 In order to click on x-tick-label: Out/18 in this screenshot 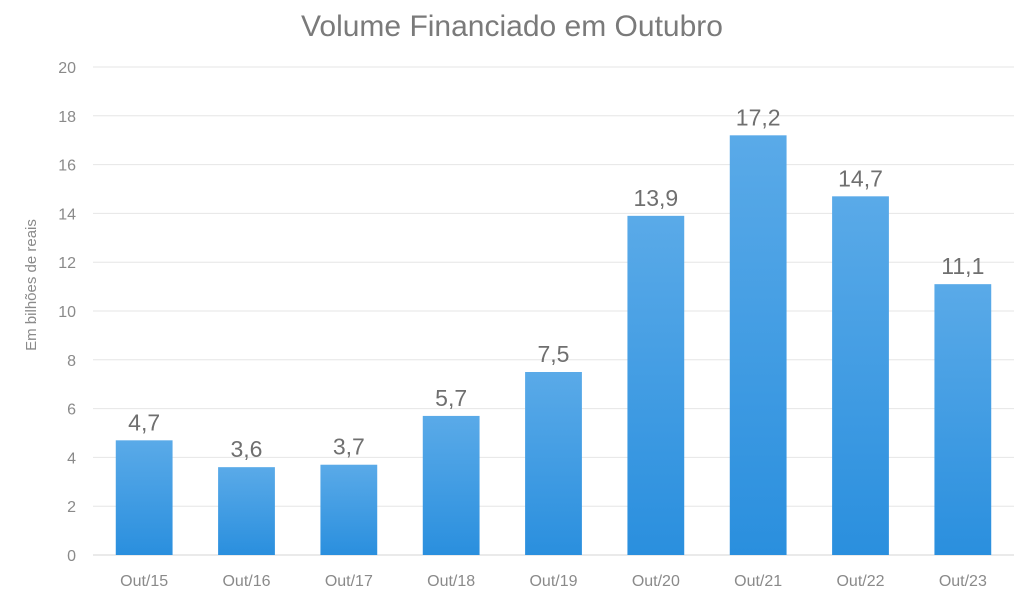, I will do `click(451, 581)`.